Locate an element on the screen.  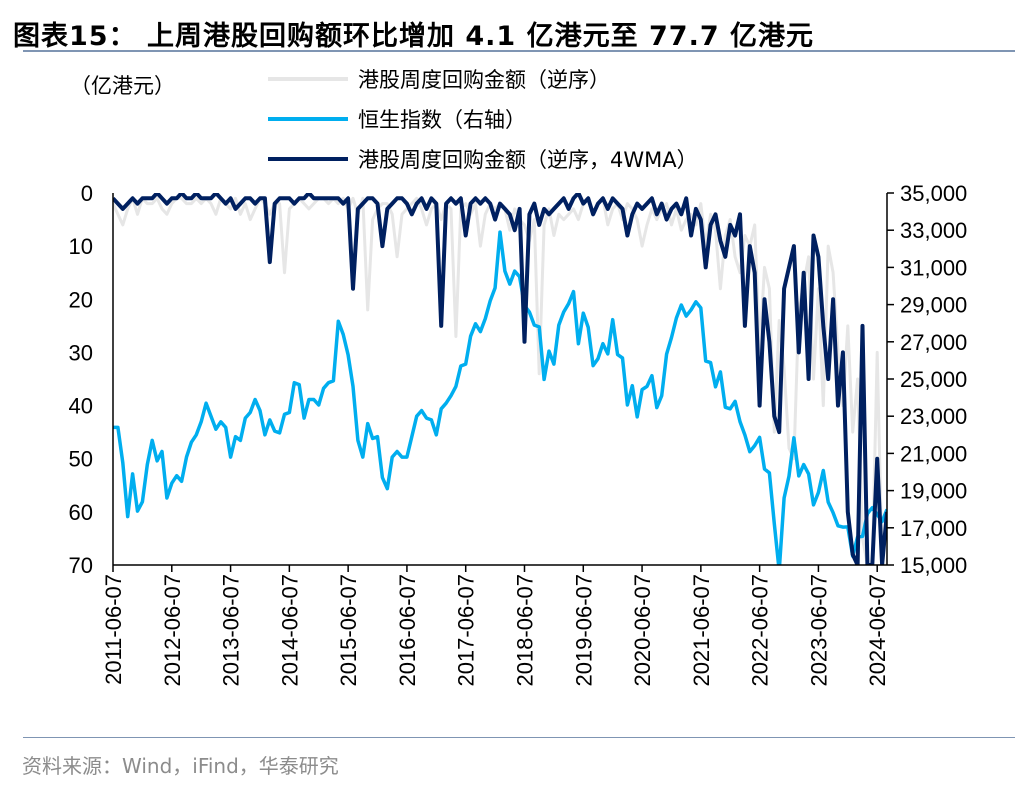
source-note: 资料来源：Wind，iFind，华泰研究 is located at coordinates (180, 766).